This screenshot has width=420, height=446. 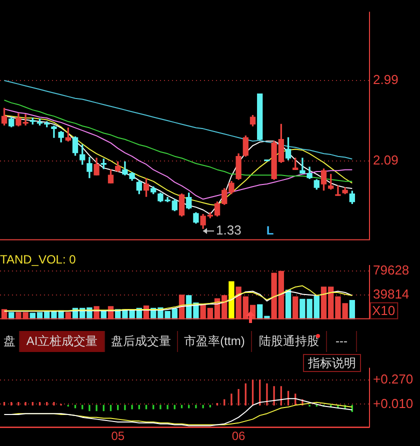 What do you see at coordinates (239, 436) in the screenshot?
I see `x-tick-label: 06` at bounding box center [239, 436].